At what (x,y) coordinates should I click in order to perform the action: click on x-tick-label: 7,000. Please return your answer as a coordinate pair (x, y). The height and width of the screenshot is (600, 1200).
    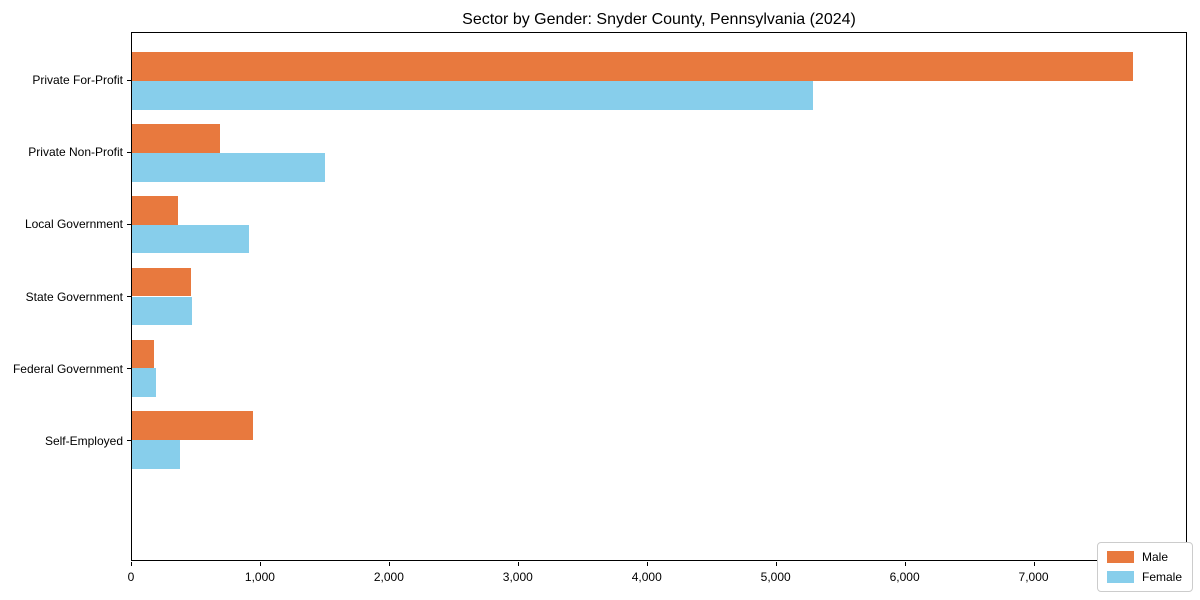
    Looking at the image, I should click on (1033, 577).